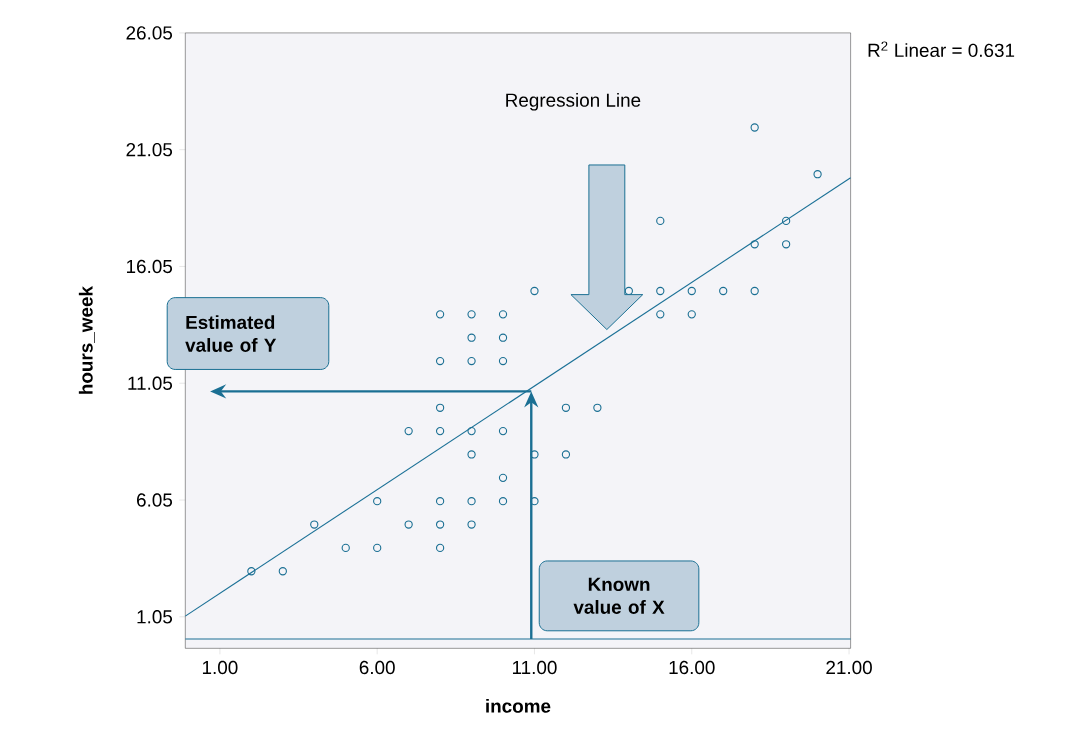 Image resolution: width=1087 pixels, height=744 pixels. What do you see at coordinates (150, 266) in the screenshot?
I see `y-tick-label: 16.05` at bounding box center [150, 266].